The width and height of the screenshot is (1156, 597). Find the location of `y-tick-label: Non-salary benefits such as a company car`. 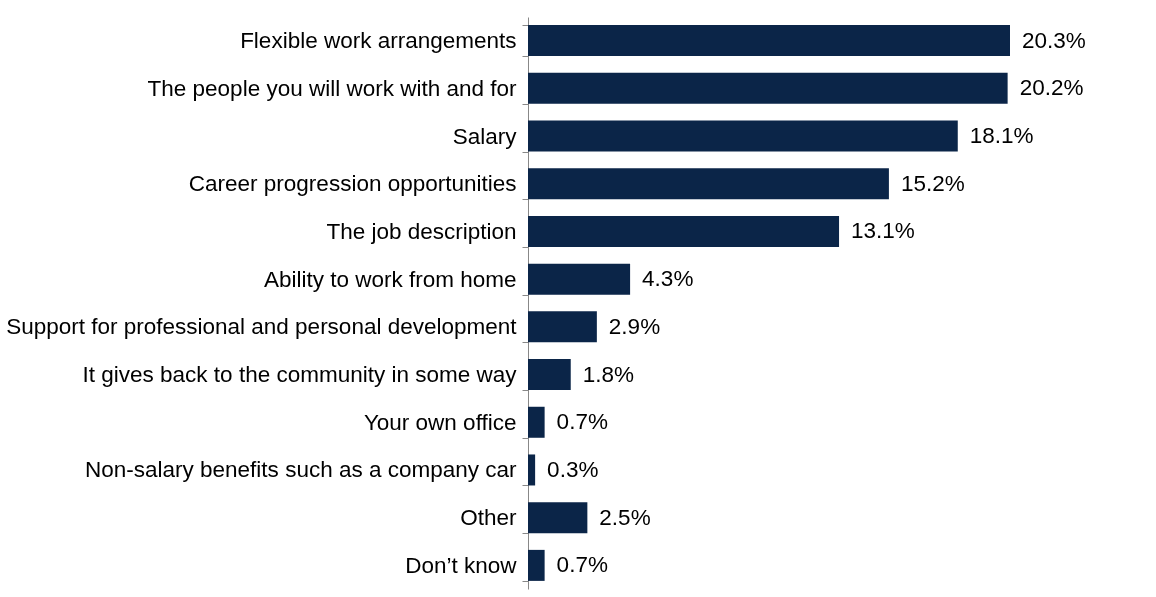

y-tick-label: Non-salary benefits such as a company car is located at coordinates (301, 470).